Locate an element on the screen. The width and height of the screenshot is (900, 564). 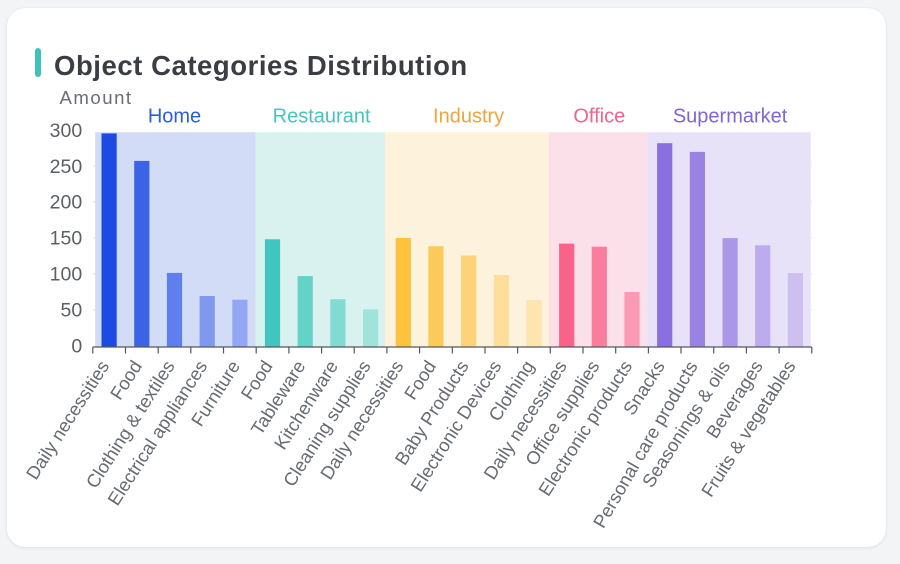
svg-text: Home is located at coordinates (174, 117).